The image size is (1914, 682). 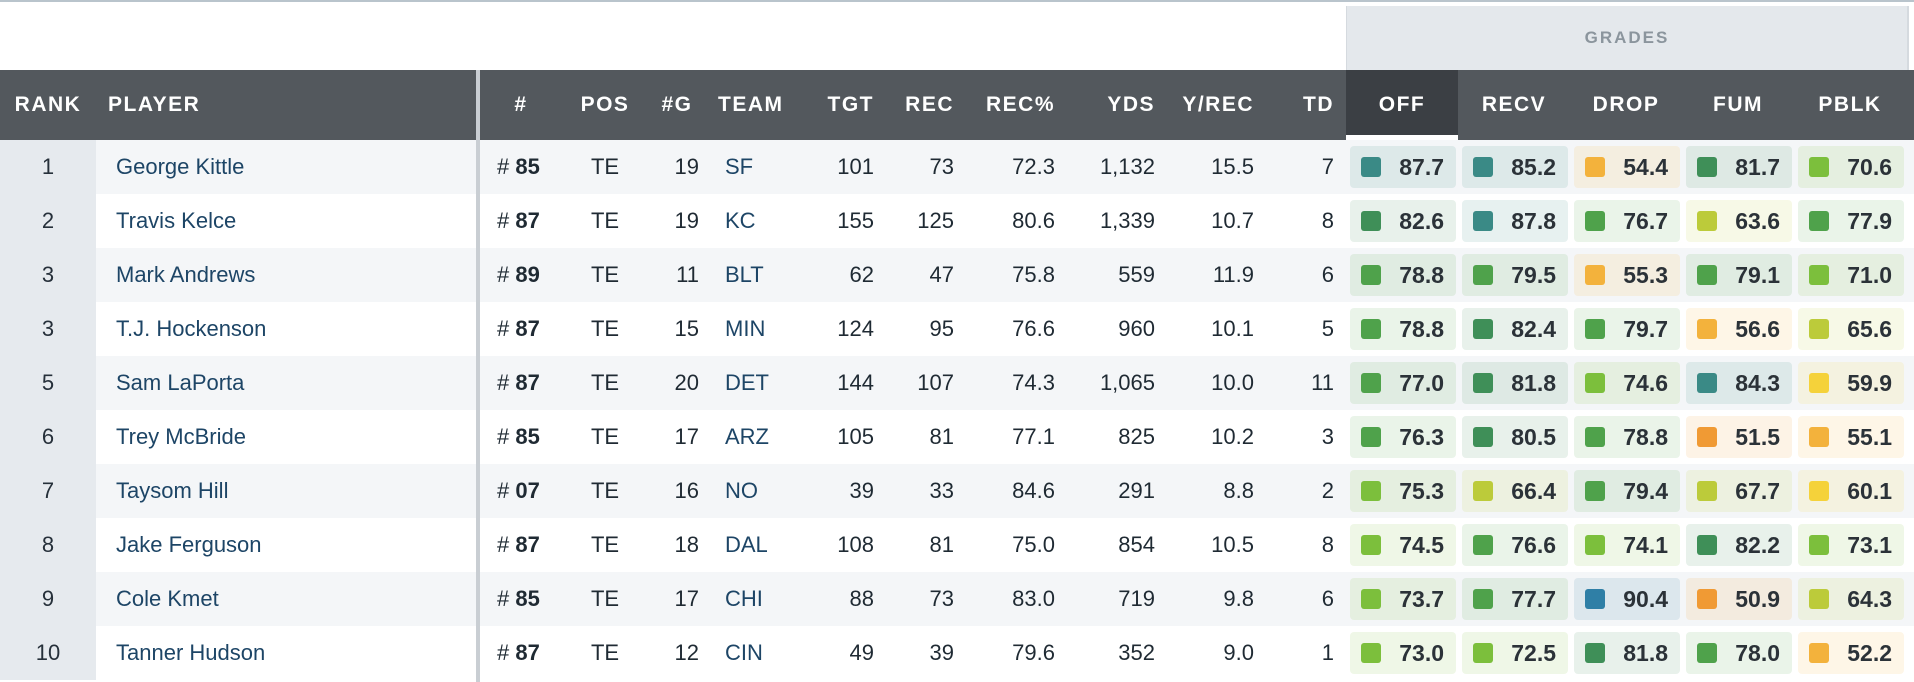 What do you see at coordinates (1033, 598) in the screenshot?
I see `reception-pct: 83.0` at bounding box center [1033, 598].